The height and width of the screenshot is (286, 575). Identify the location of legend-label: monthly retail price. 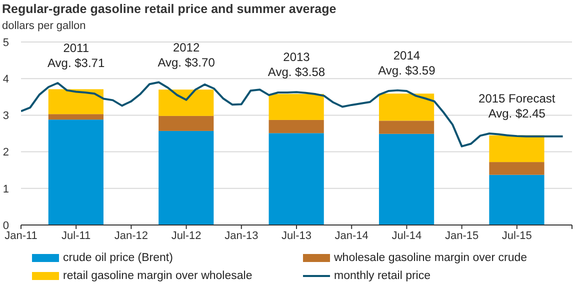
(382, 276).